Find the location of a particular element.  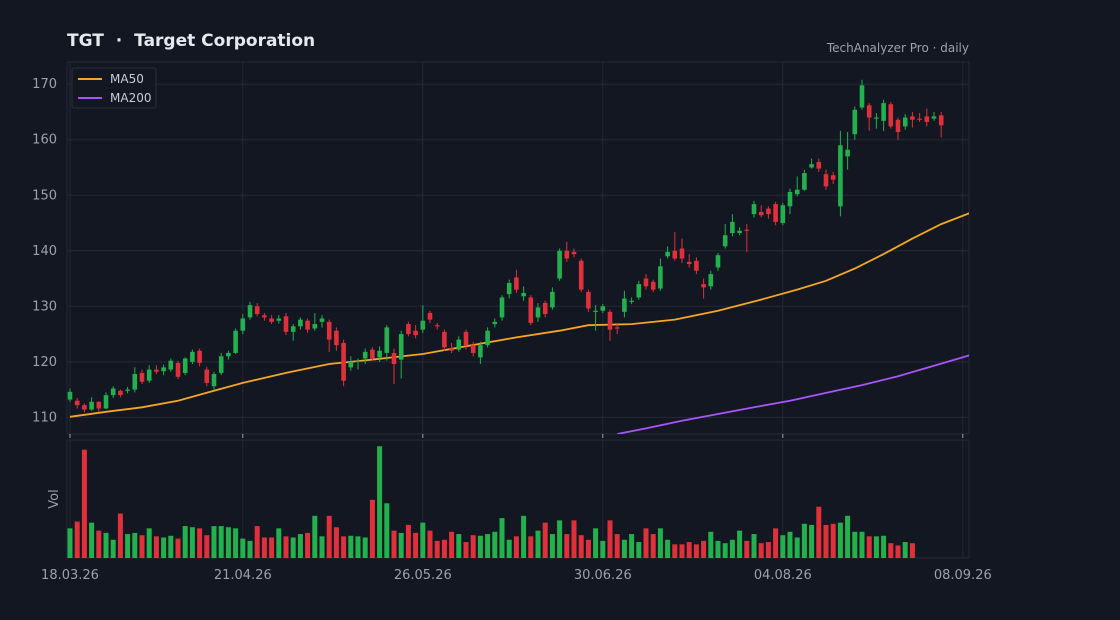

y-tick-label: 120 is located at coordinates (44, 362).